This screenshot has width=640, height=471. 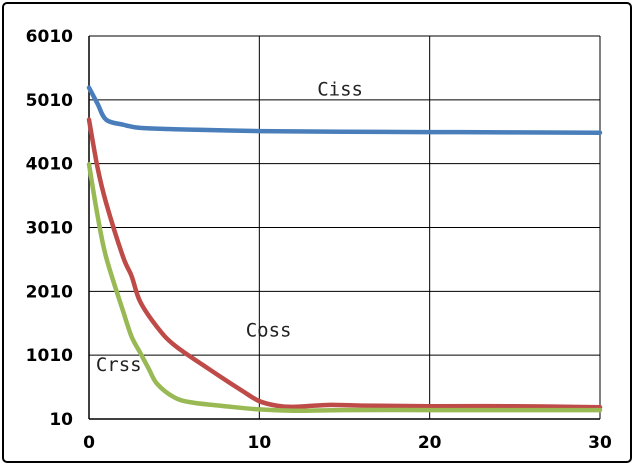 What do you see at coordinates (89, 443) in the screenshot?
I see `x-tick-label: 0` at bounding box center [89, 443].